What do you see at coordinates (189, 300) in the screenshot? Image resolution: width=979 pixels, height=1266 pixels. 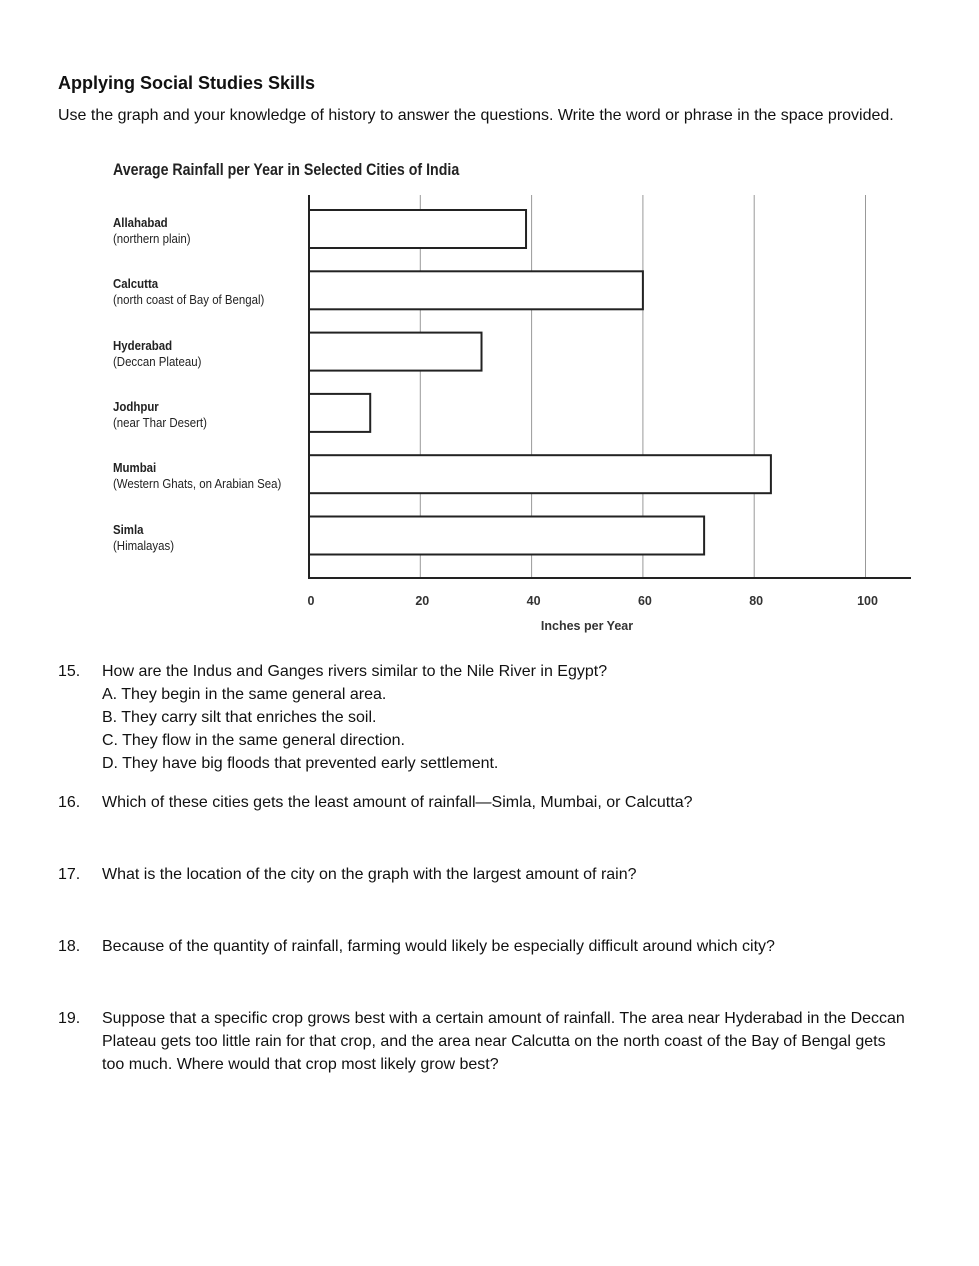 I see `city-region: (north coast of Bay of Bengal)` at bounding box center [189, 300].